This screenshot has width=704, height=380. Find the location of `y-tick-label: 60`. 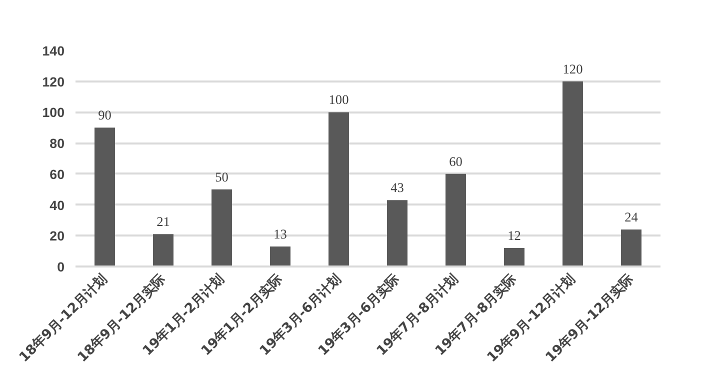

y-tick-label: 60 is located at coordinates (57, 174).